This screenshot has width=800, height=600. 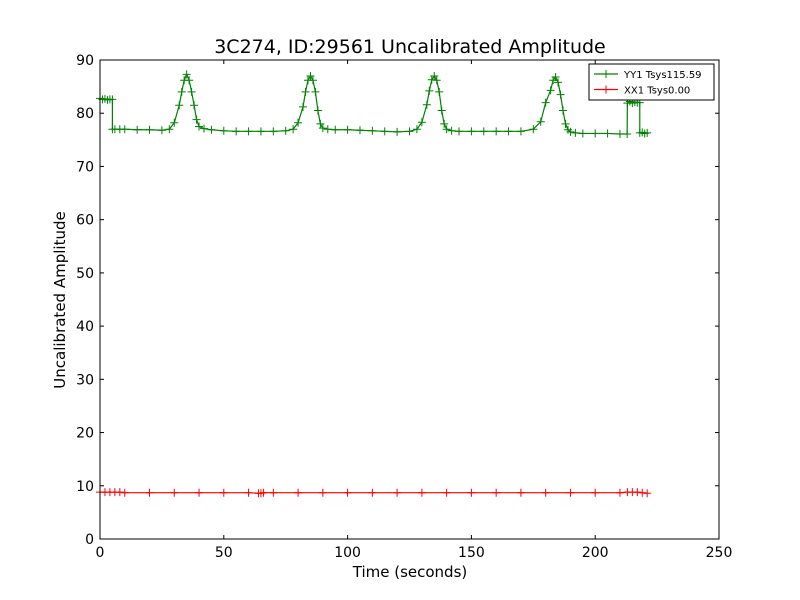 I want to click on x-tick-label: 150, so click(x=471, y=553).